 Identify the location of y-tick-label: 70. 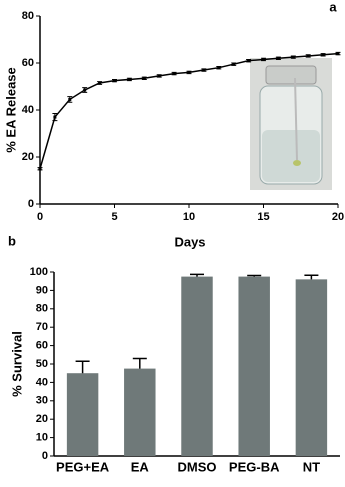
(42, 327).